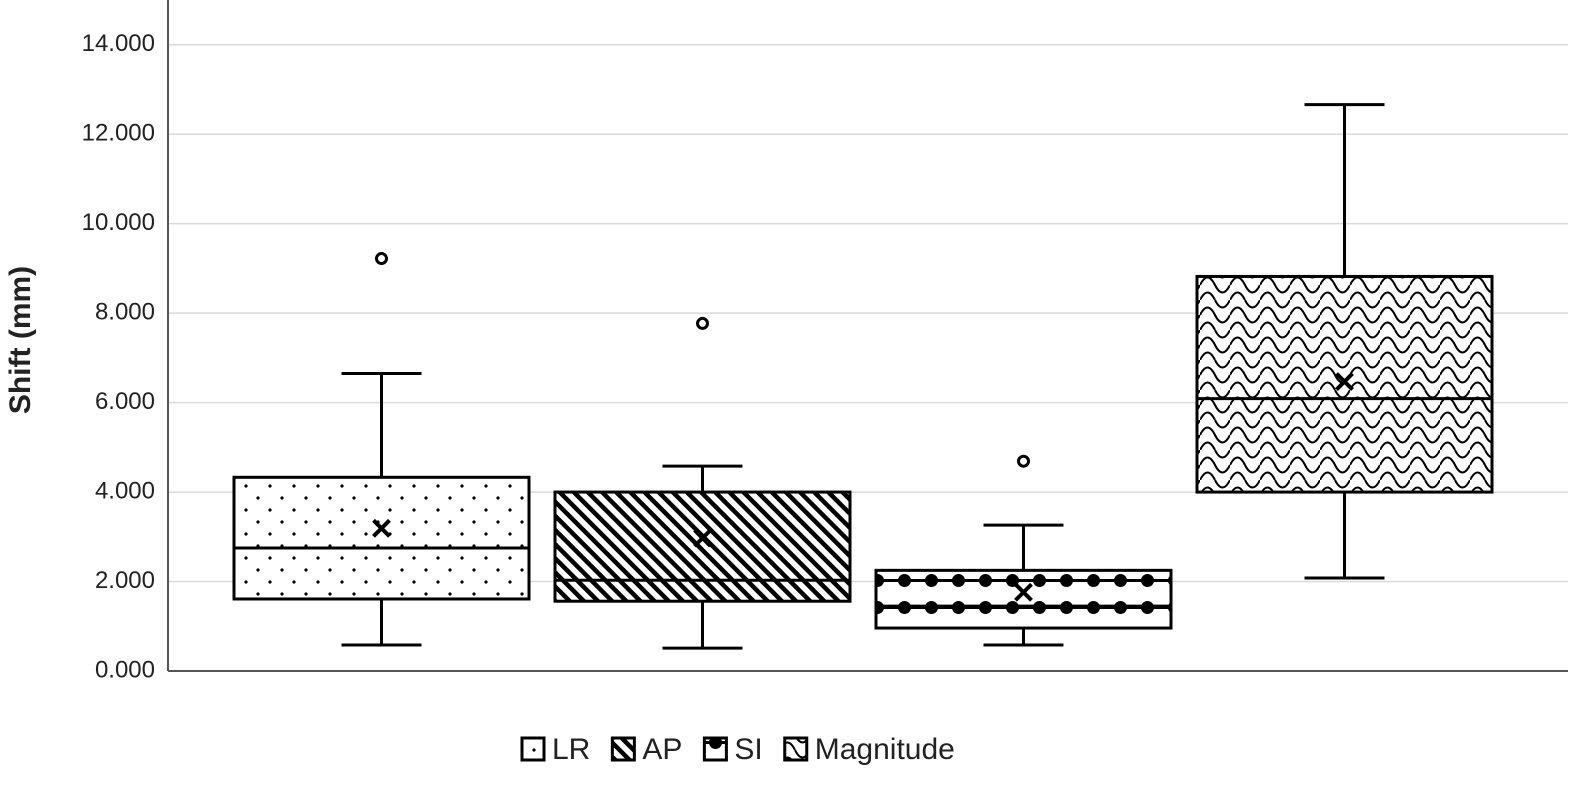 This screenshot has width=1594, height=789. What do you see at coordinates (125, 490) in the screenshot?
I see `y-tick-label: 4.000` at bounding box center [125, 490].